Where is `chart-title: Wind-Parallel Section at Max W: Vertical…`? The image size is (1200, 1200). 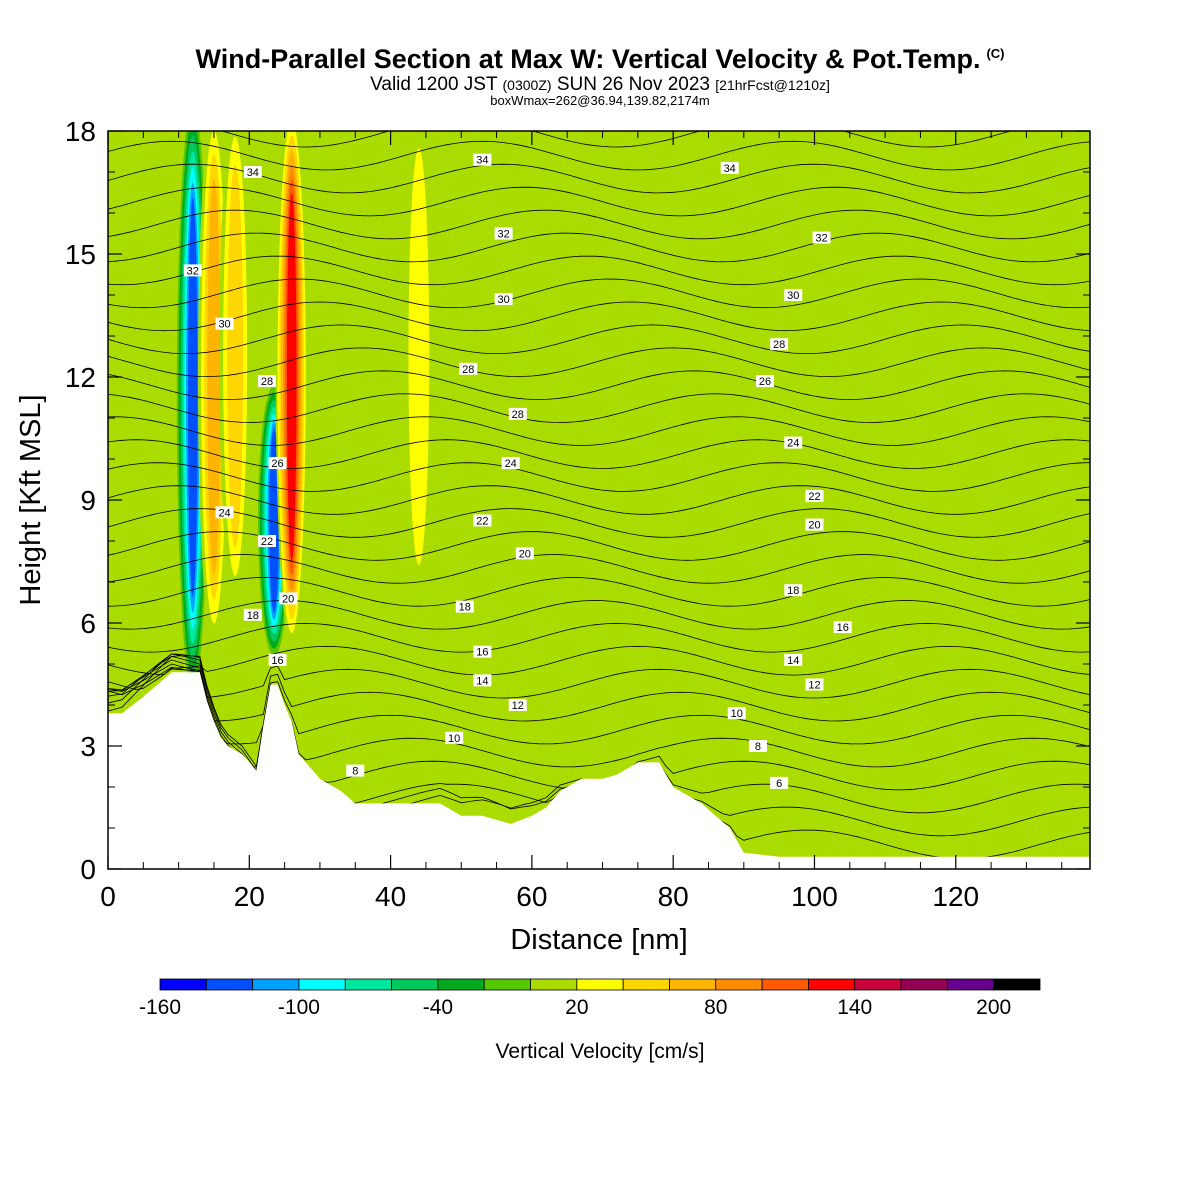
chart-title: Wind-Parallel Section at Max W: Vertical… is located at coordinates (600, 59).